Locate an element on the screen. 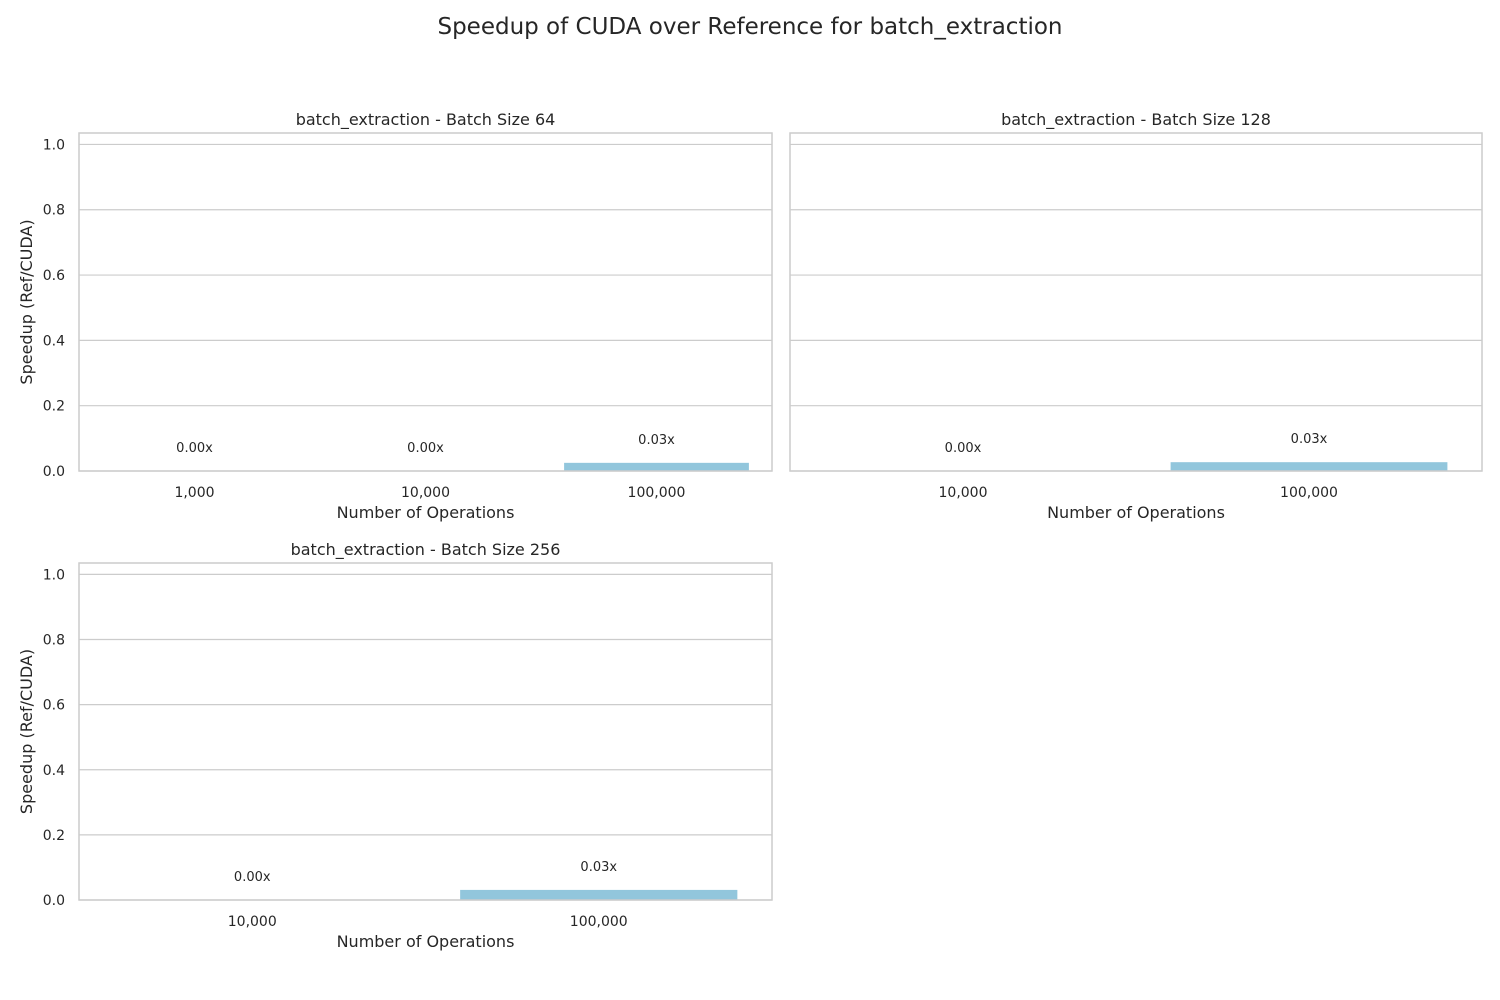 The width and height of the screenshot is (1500, 1000). data-label-2: 0.03x is located at coordinates (656, 440).